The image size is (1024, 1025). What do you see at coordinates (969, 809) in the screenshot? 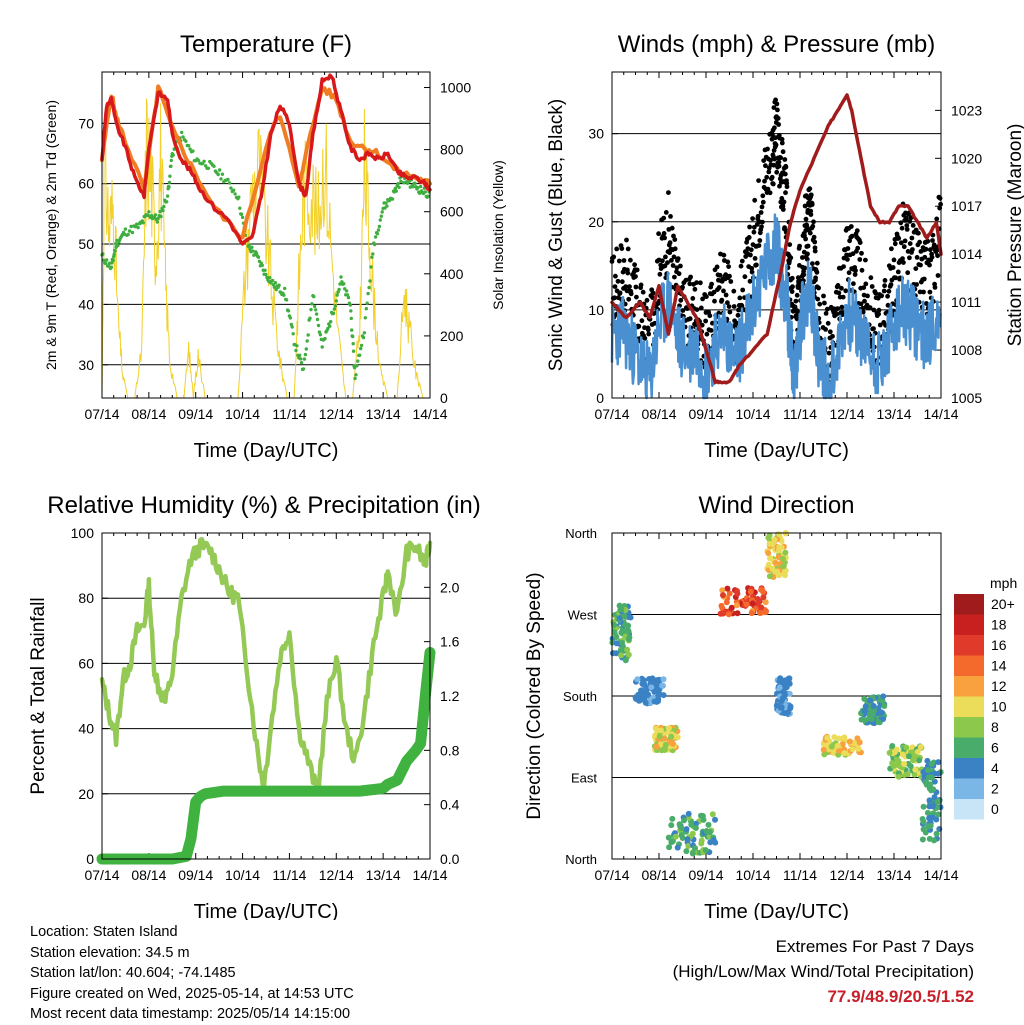
I see `colorbar-swatch` at bounding box center [969, 809].